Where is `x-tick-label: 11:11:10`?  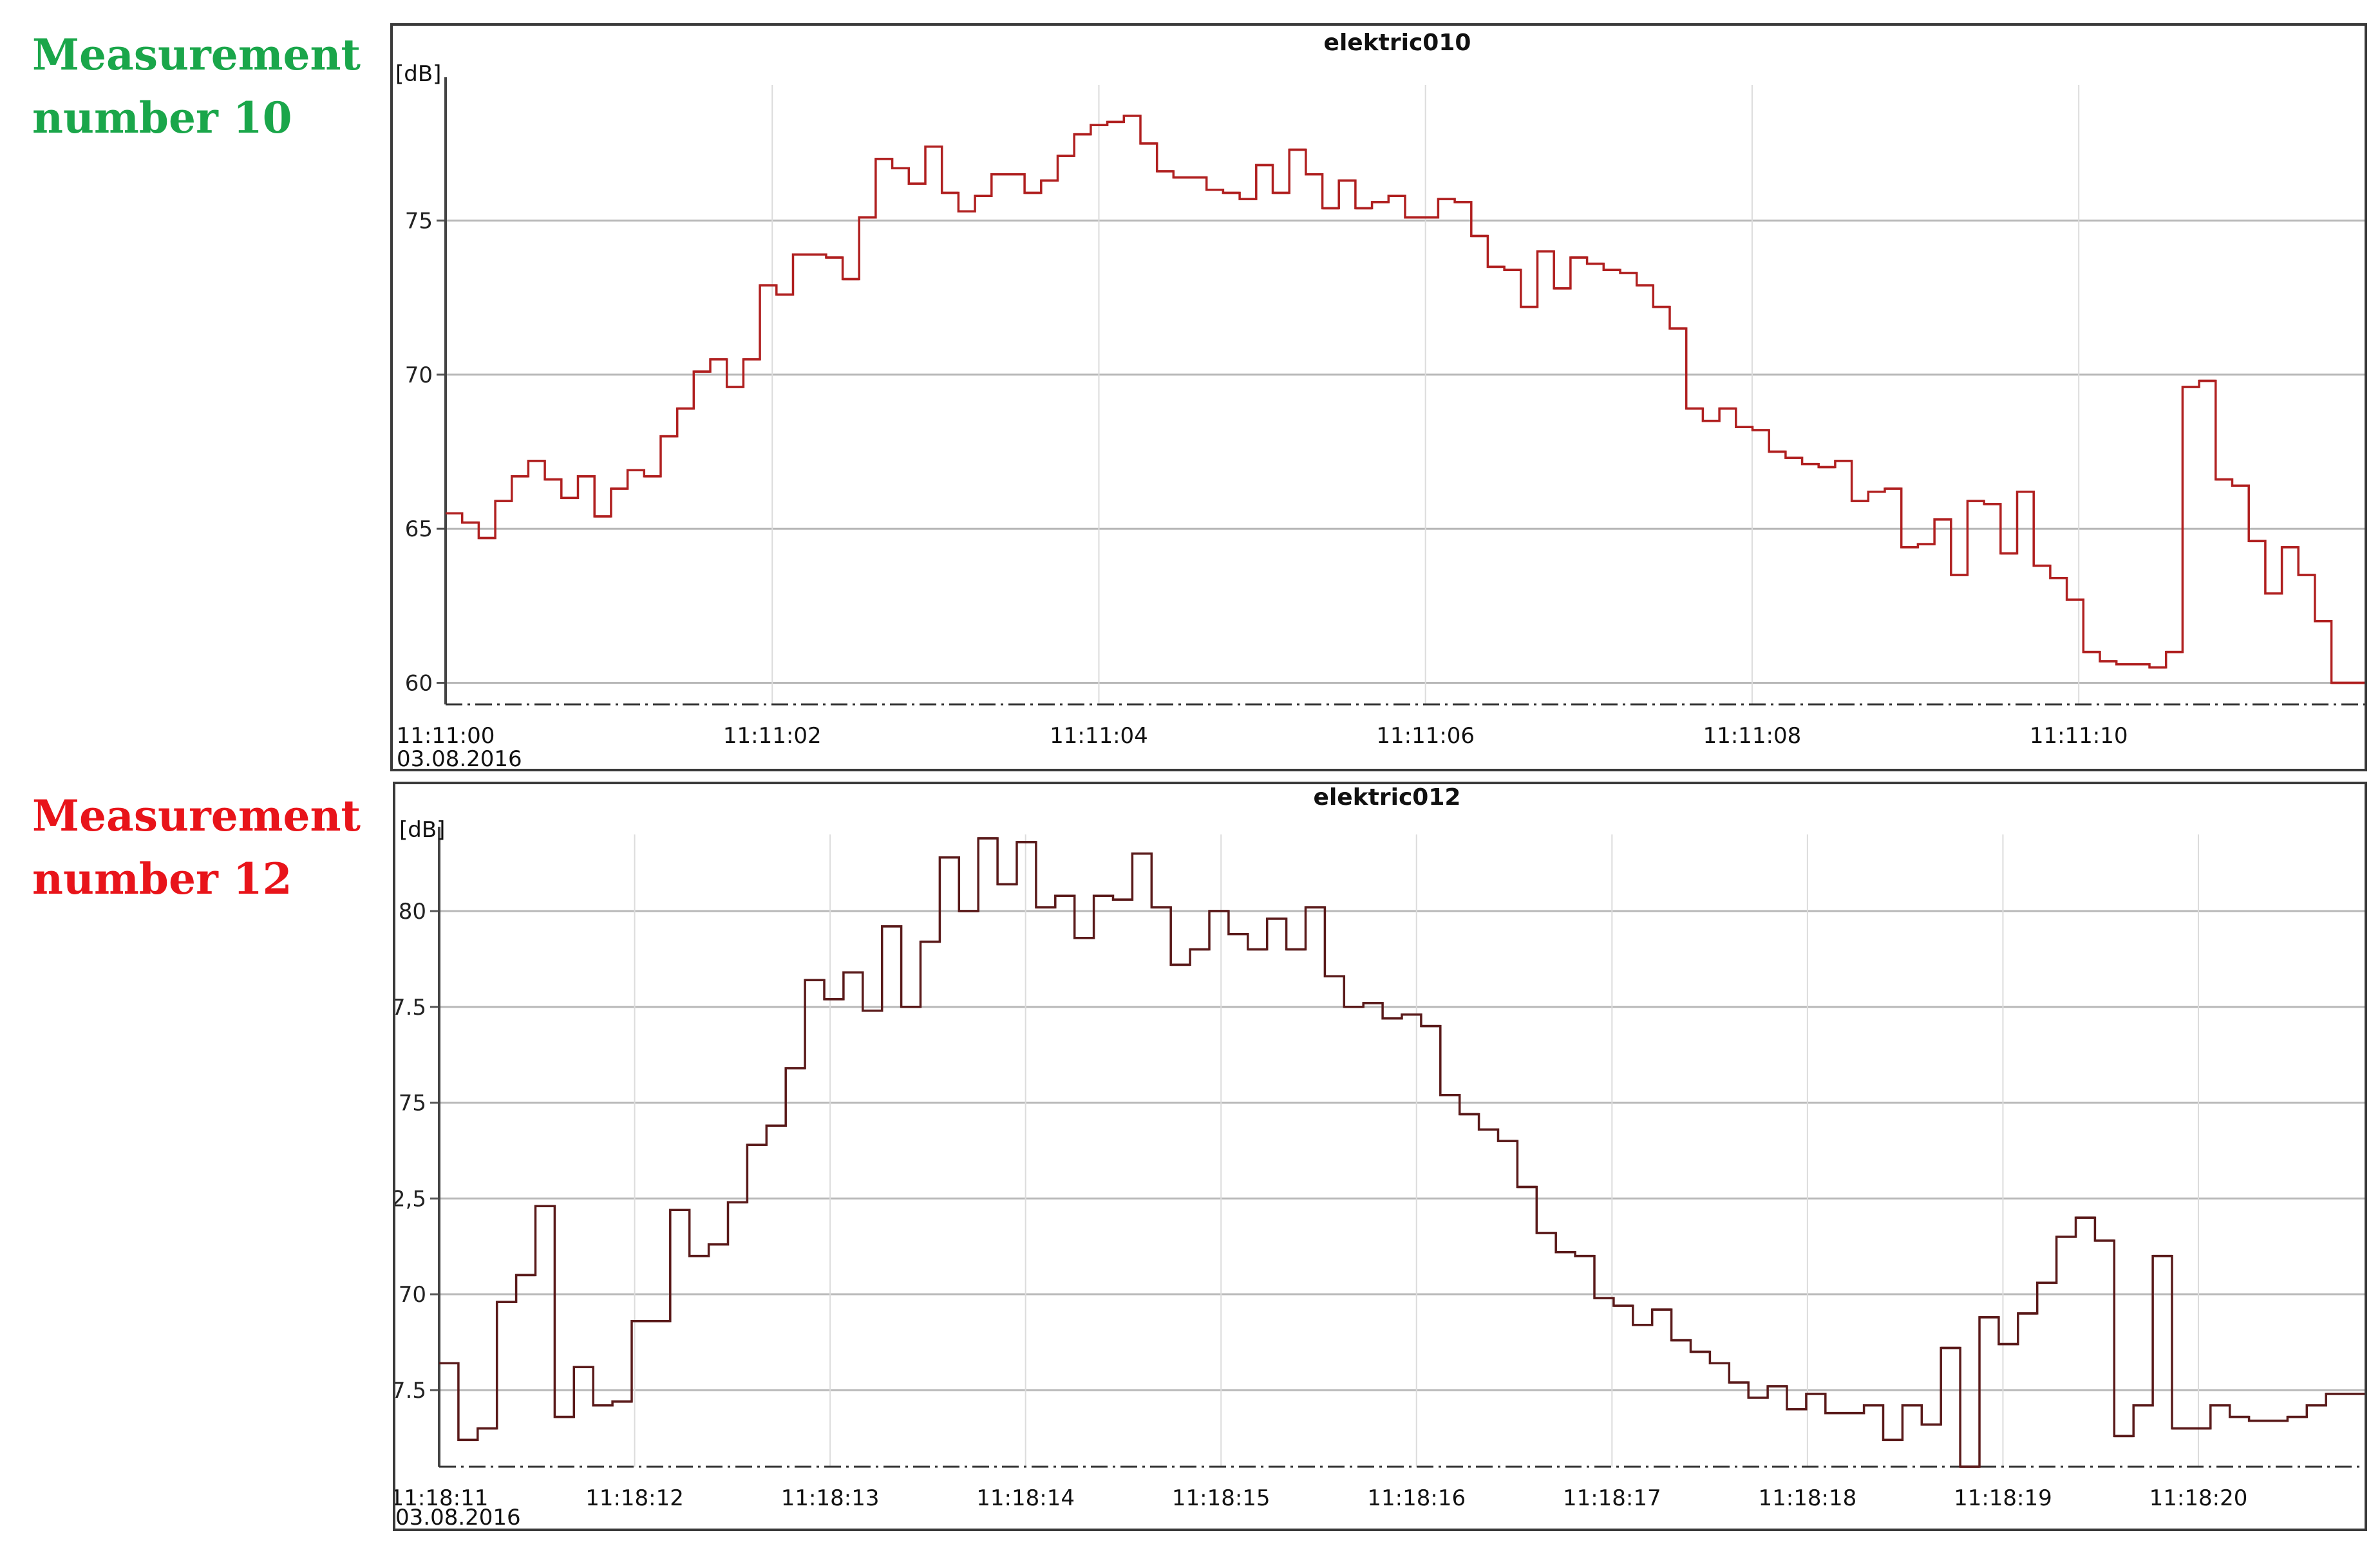 x-tick-label: 11:11:10 is located at coordinates (2079, 736).